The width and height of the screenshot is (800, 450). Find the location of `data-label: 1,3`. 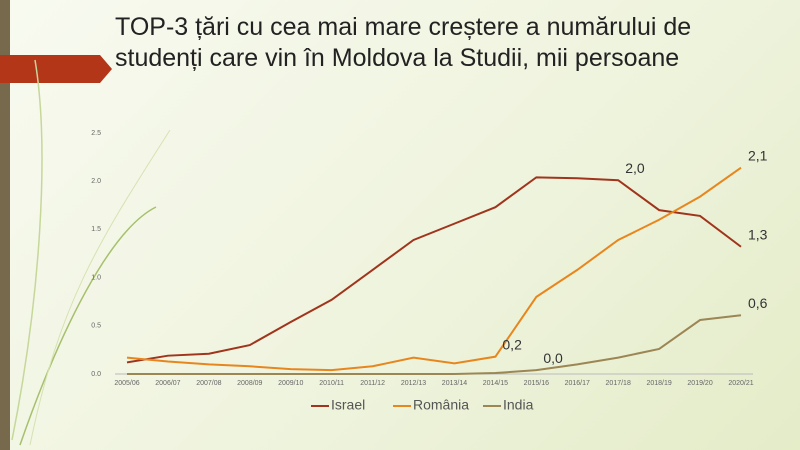

data-label: 1,3 is located at coordinates (758, 234).